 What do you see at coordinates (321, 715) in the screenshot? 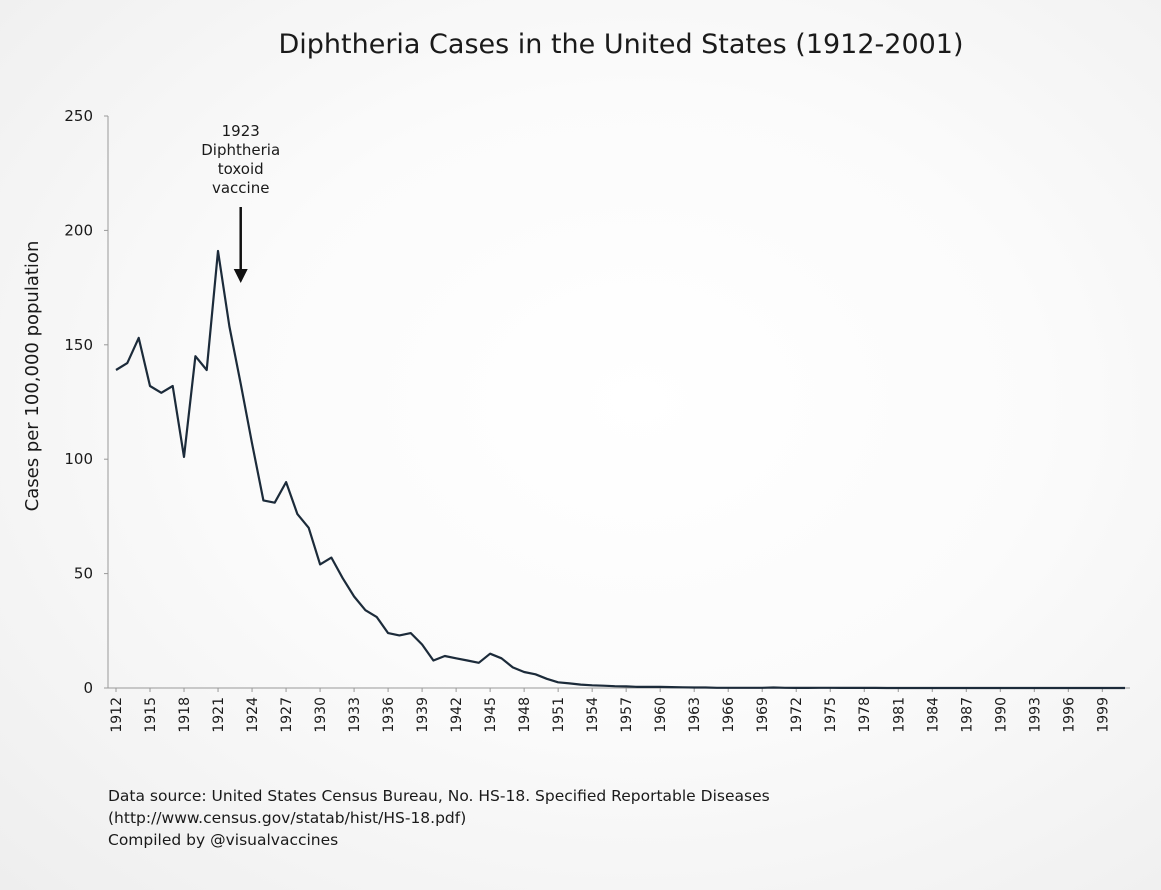
I see `x-tick-label: 1930` at bounding box center [321, 715].